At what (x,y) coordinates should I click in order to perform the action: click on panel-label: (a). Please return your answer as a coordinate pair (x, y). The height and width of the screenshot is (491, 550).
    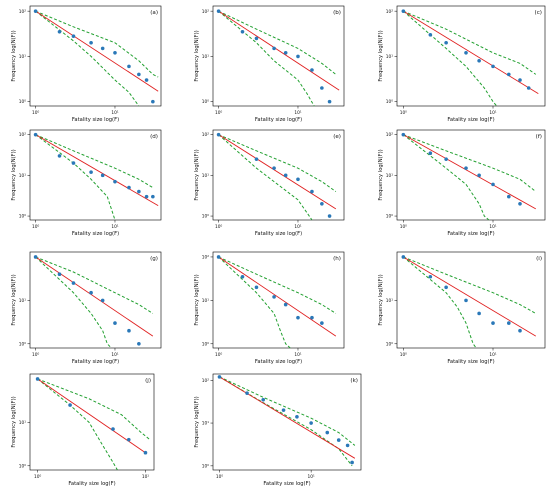
    Looking at the image, I should click on (154, 13).